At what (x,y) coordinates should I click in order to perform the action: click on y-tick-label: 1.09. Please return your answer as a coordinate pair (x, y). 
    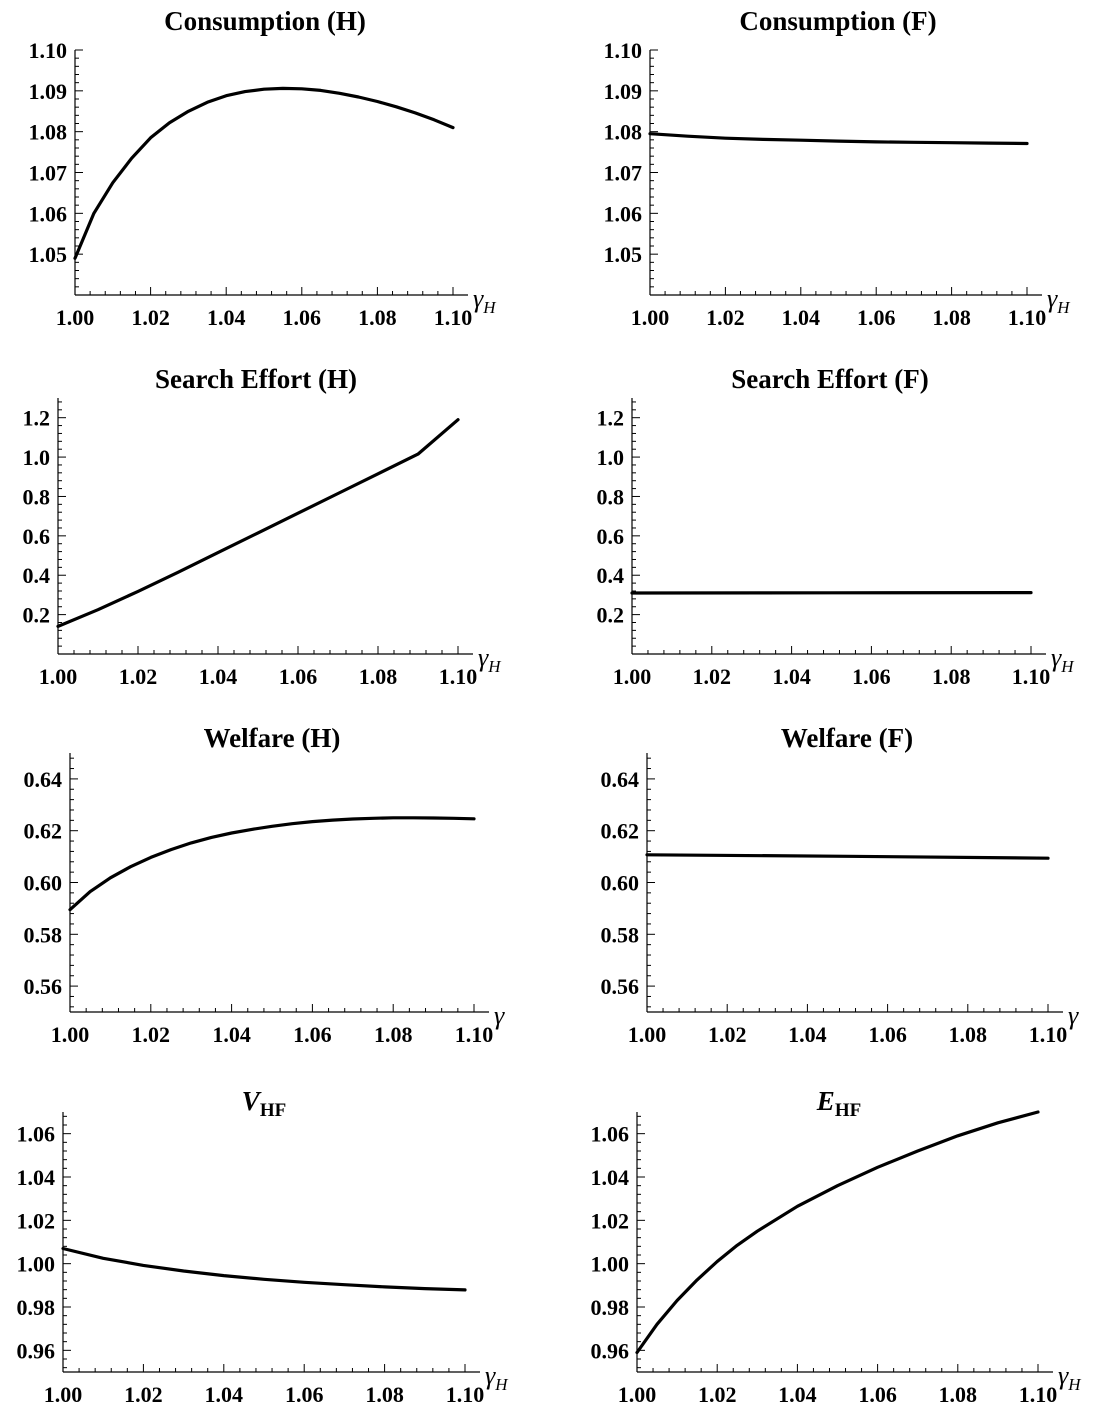
    Looking at the image, I should click on (623, 91).